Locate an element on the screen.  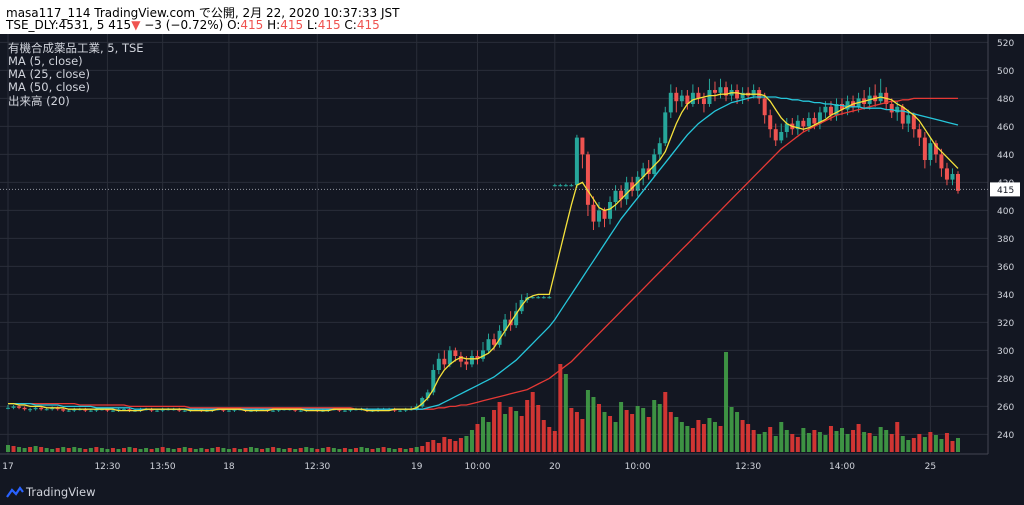
close-label: C: is located at coordinates (350, 25).